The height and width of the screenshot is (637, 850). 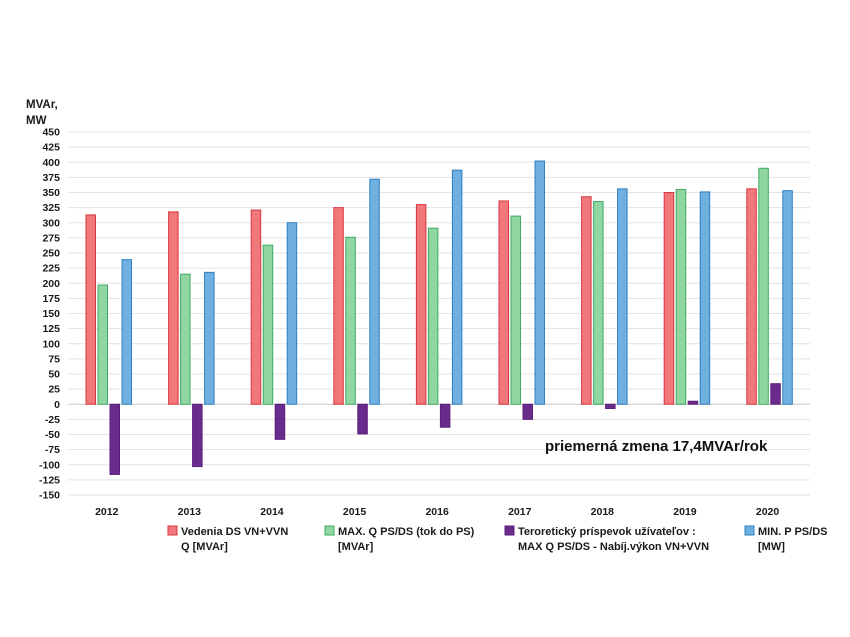 I want to click on bar-vedenia-2020, so click(x=751, y=296).